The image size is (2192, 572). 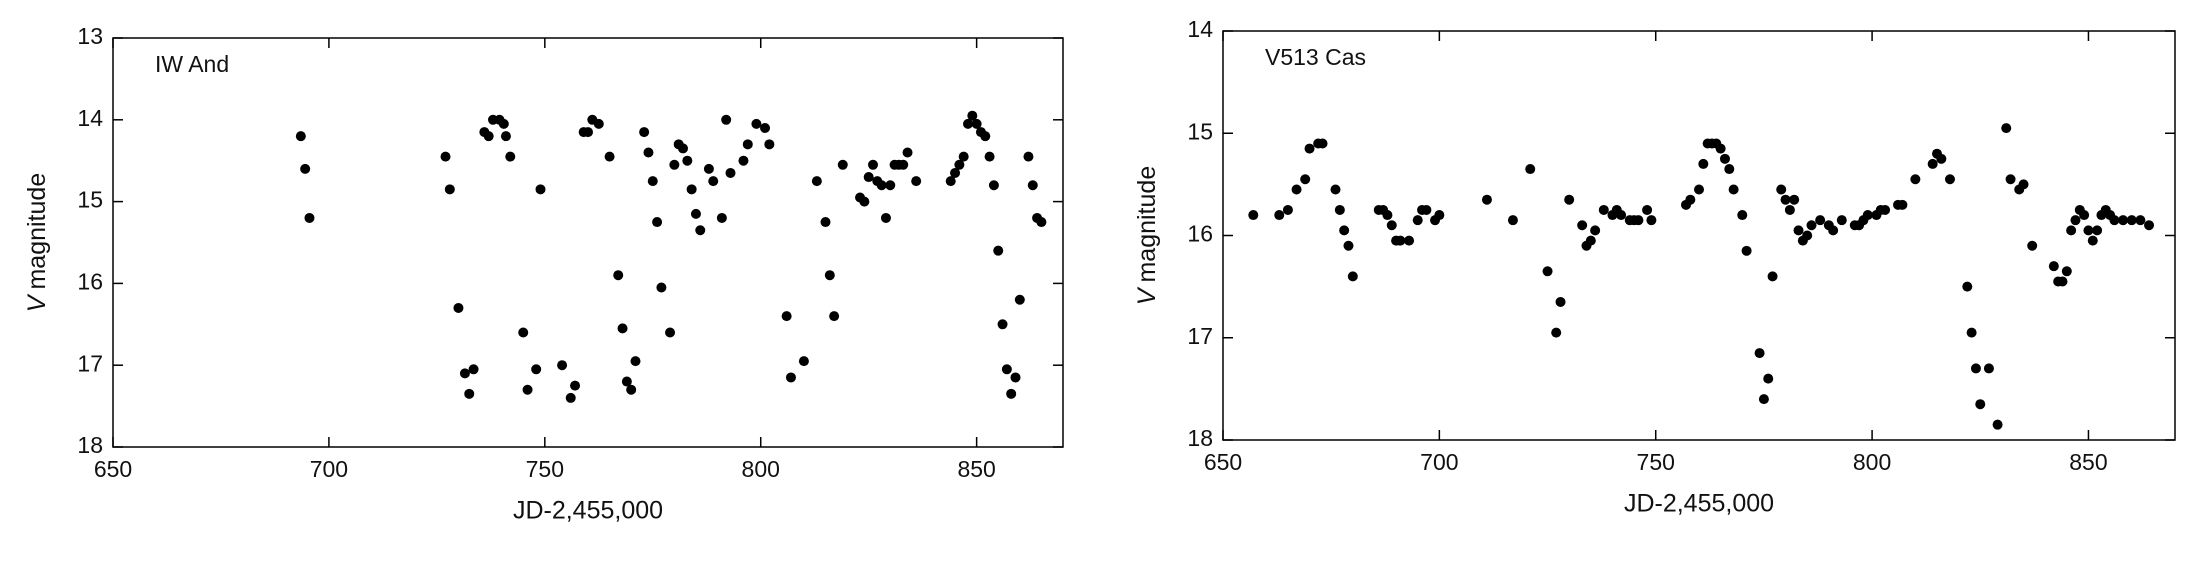 What do you see at coordinates (192, 64) in the screenshot?
I see `annotation: IW And` at bounding box center [192, 64].